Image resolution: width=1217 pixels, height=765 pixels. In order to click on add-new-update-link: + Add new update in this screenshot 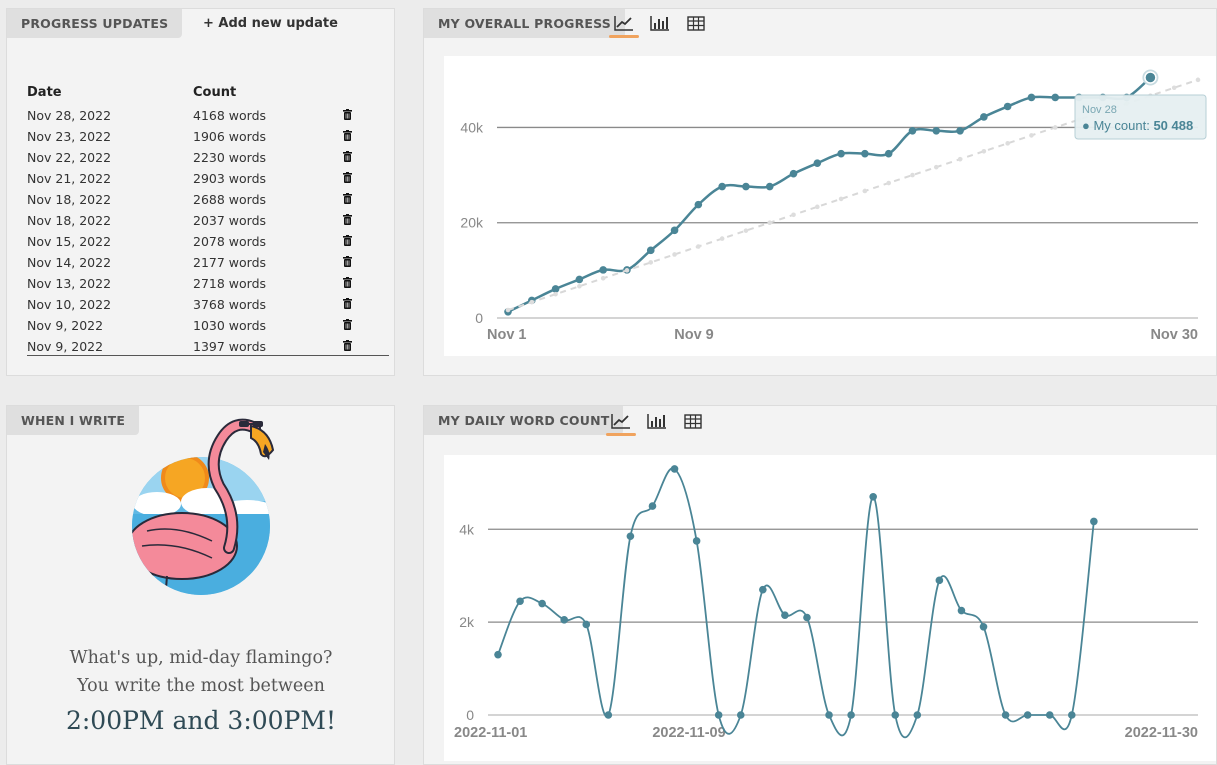, I will do `click(270, 23)`.